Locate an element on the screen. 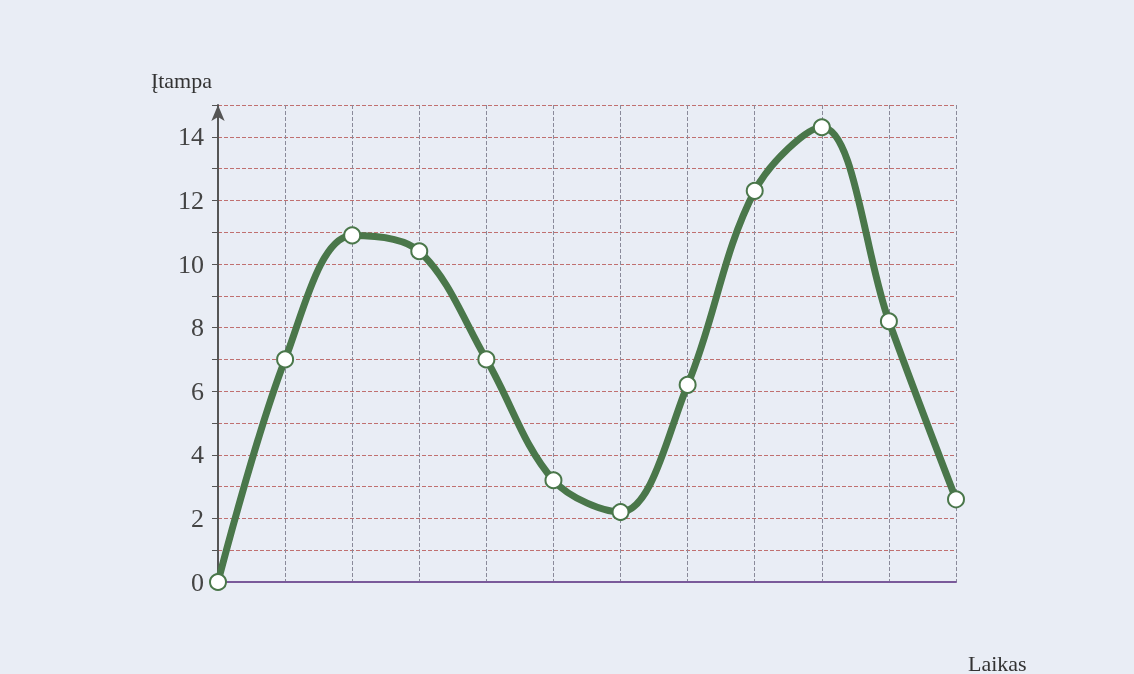 The width and height of the screenshot is (1134, 674). x-axis-title: Laikas is located at coordinates (997, 662).